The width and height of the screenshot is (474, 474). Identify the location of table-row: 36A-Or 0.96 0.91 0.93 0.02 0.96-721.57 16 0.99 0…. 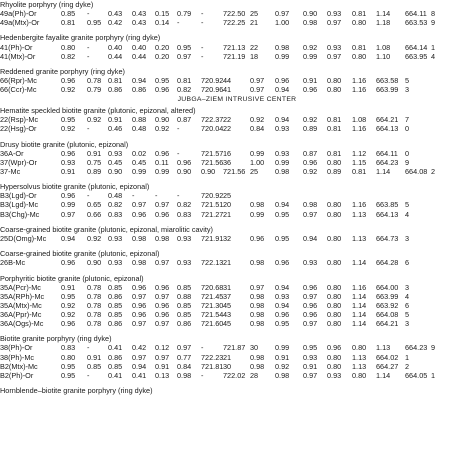
(237, 153).